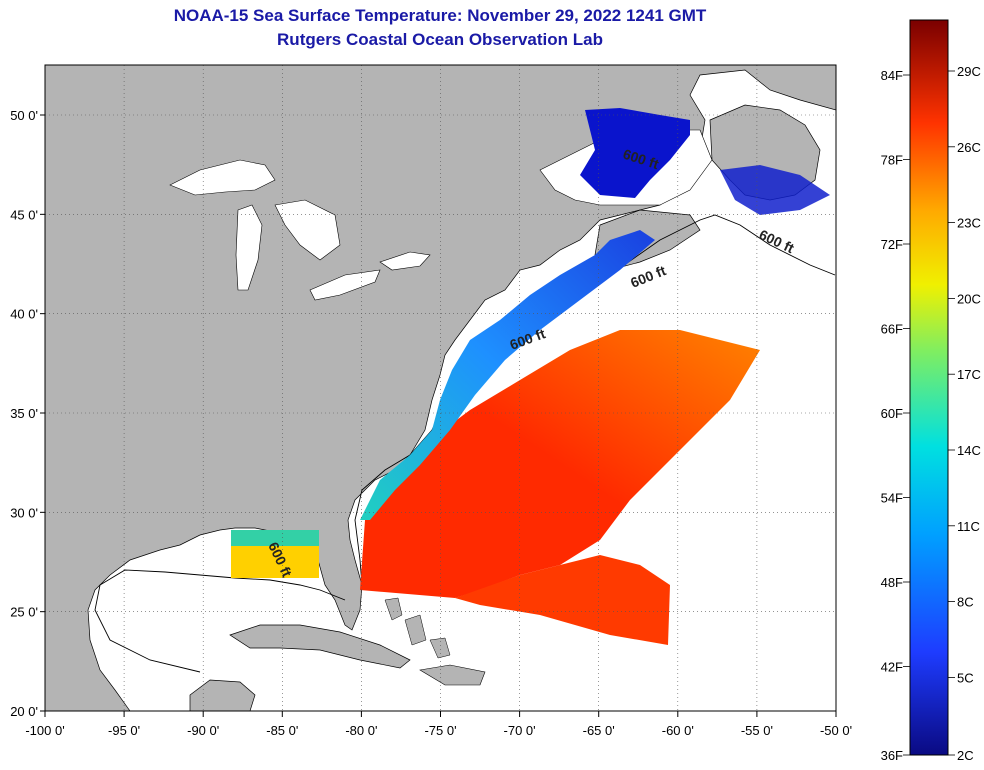 This screenshot has width=984, height=770. I want to click on colorbar-label-c: 5C, so click(965, 677).